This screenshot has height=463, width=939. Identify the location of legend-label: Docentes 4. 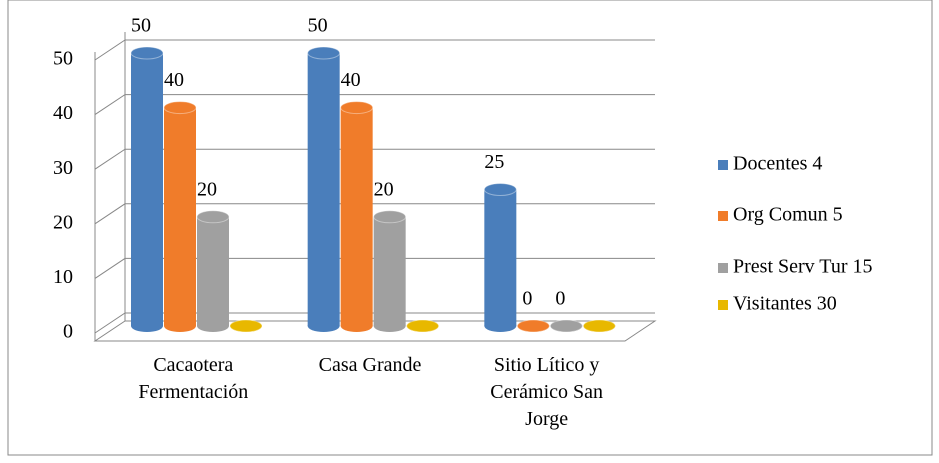
(777, 164).